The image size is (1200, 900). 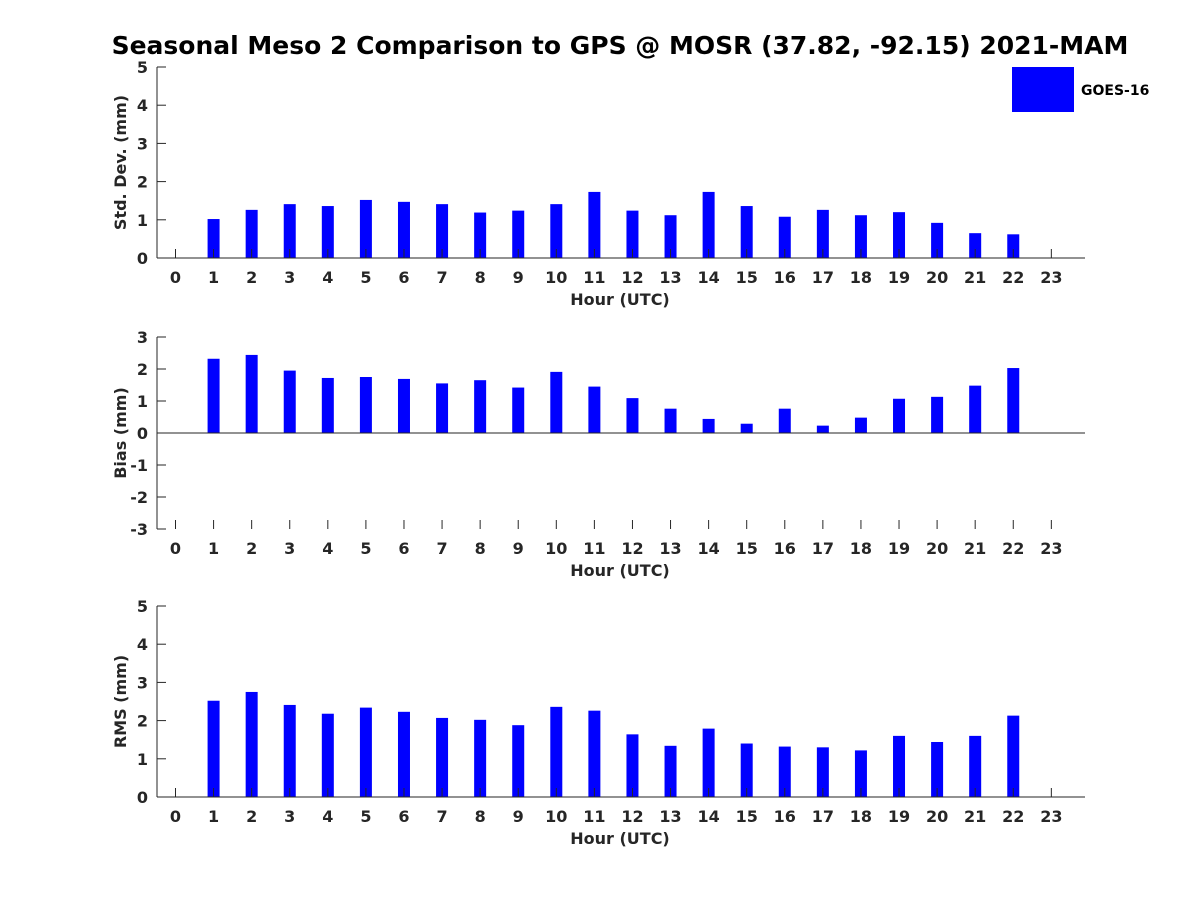 I want to click on x-tick-label: 9, so click(x=518, y=816).